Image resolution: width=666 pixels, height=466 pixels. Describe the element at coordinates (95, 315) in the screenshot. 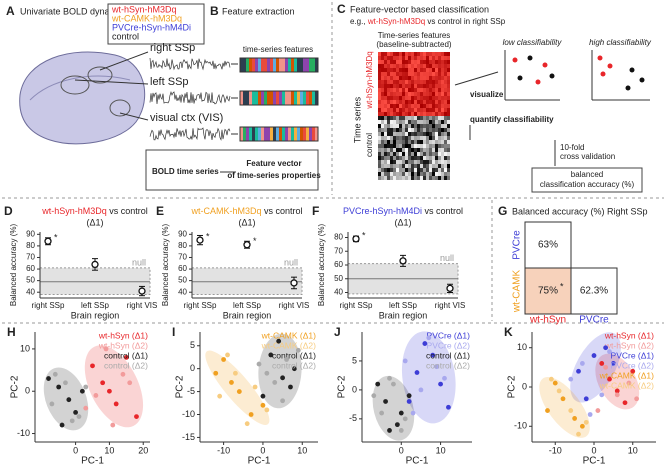

I see `x-axis-label: Brain region` at that location.